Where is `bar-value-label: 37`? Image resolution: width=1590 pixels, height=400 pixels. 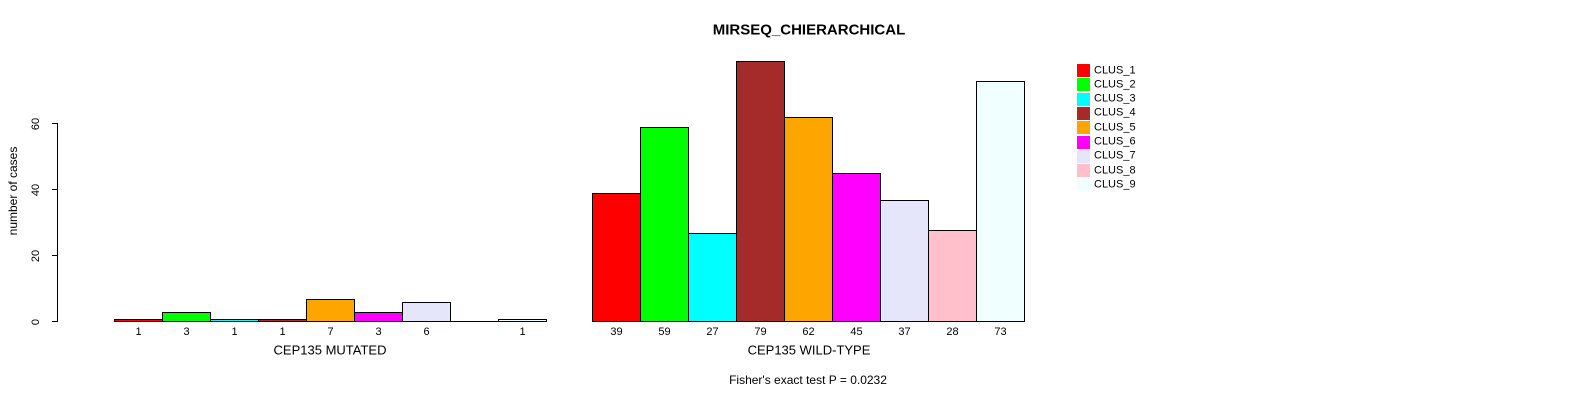 bar-value-label: 37 is located at coordinates (904, 332).